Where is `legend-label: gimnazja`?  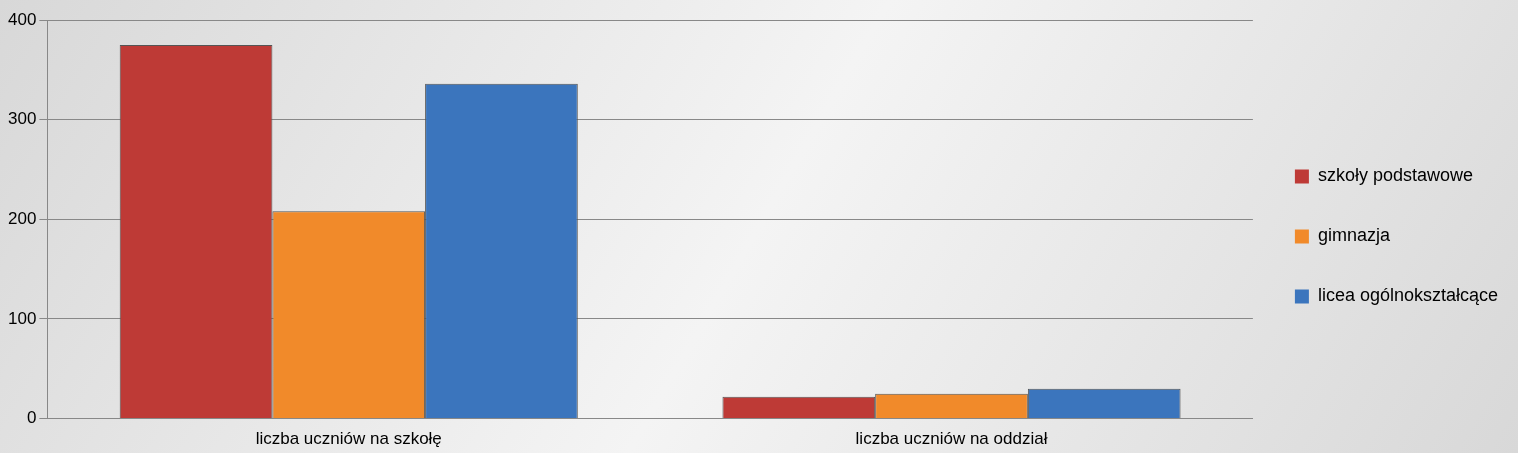
legend-label: gimnazja is located at coordinates (1354, 235).